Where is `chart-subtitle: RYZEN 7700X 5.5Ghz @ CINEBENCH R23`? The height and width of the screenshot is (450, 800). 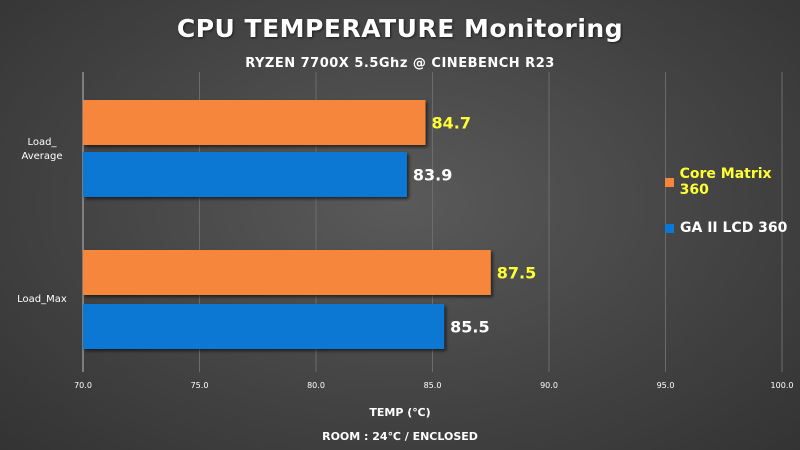 chart-subtitle: RYZEN 7700X 5.5Ghz @ CINEBENCH R23 is located at coordinates (400, 63).